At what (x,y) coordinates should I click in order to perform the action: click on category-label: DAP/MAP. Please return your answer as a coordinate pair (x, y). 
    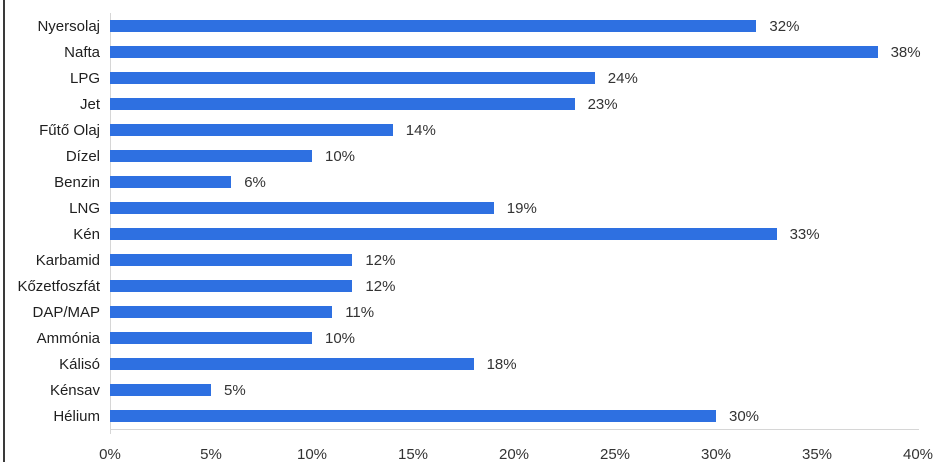
    Looking at the image, I should click on (66, 312).